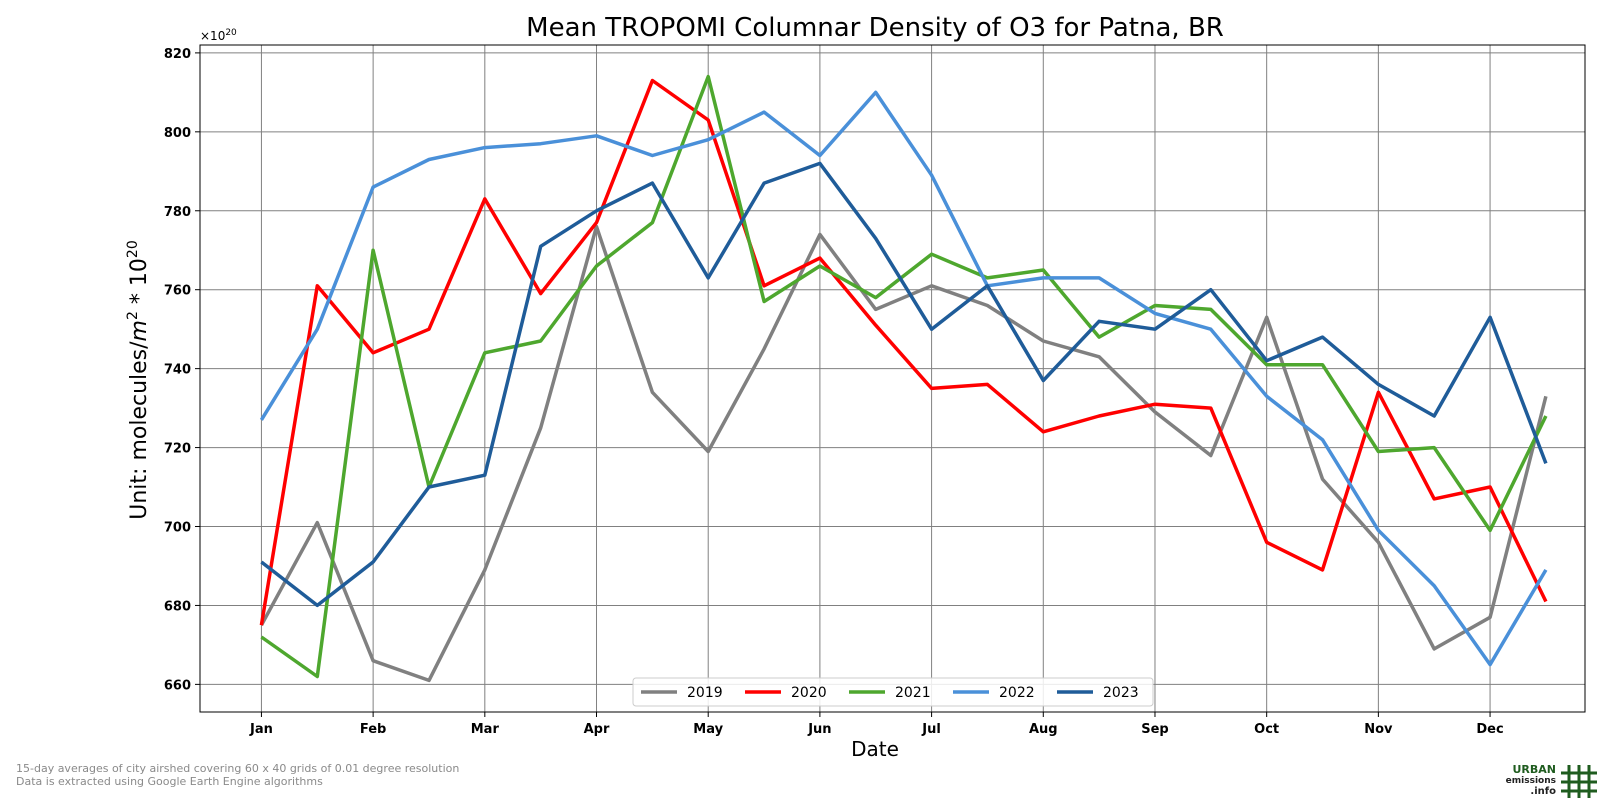  Describe the element at coordinates (994, 693) in the screenshot. I see `legend-item-2022: 2022` at that location.